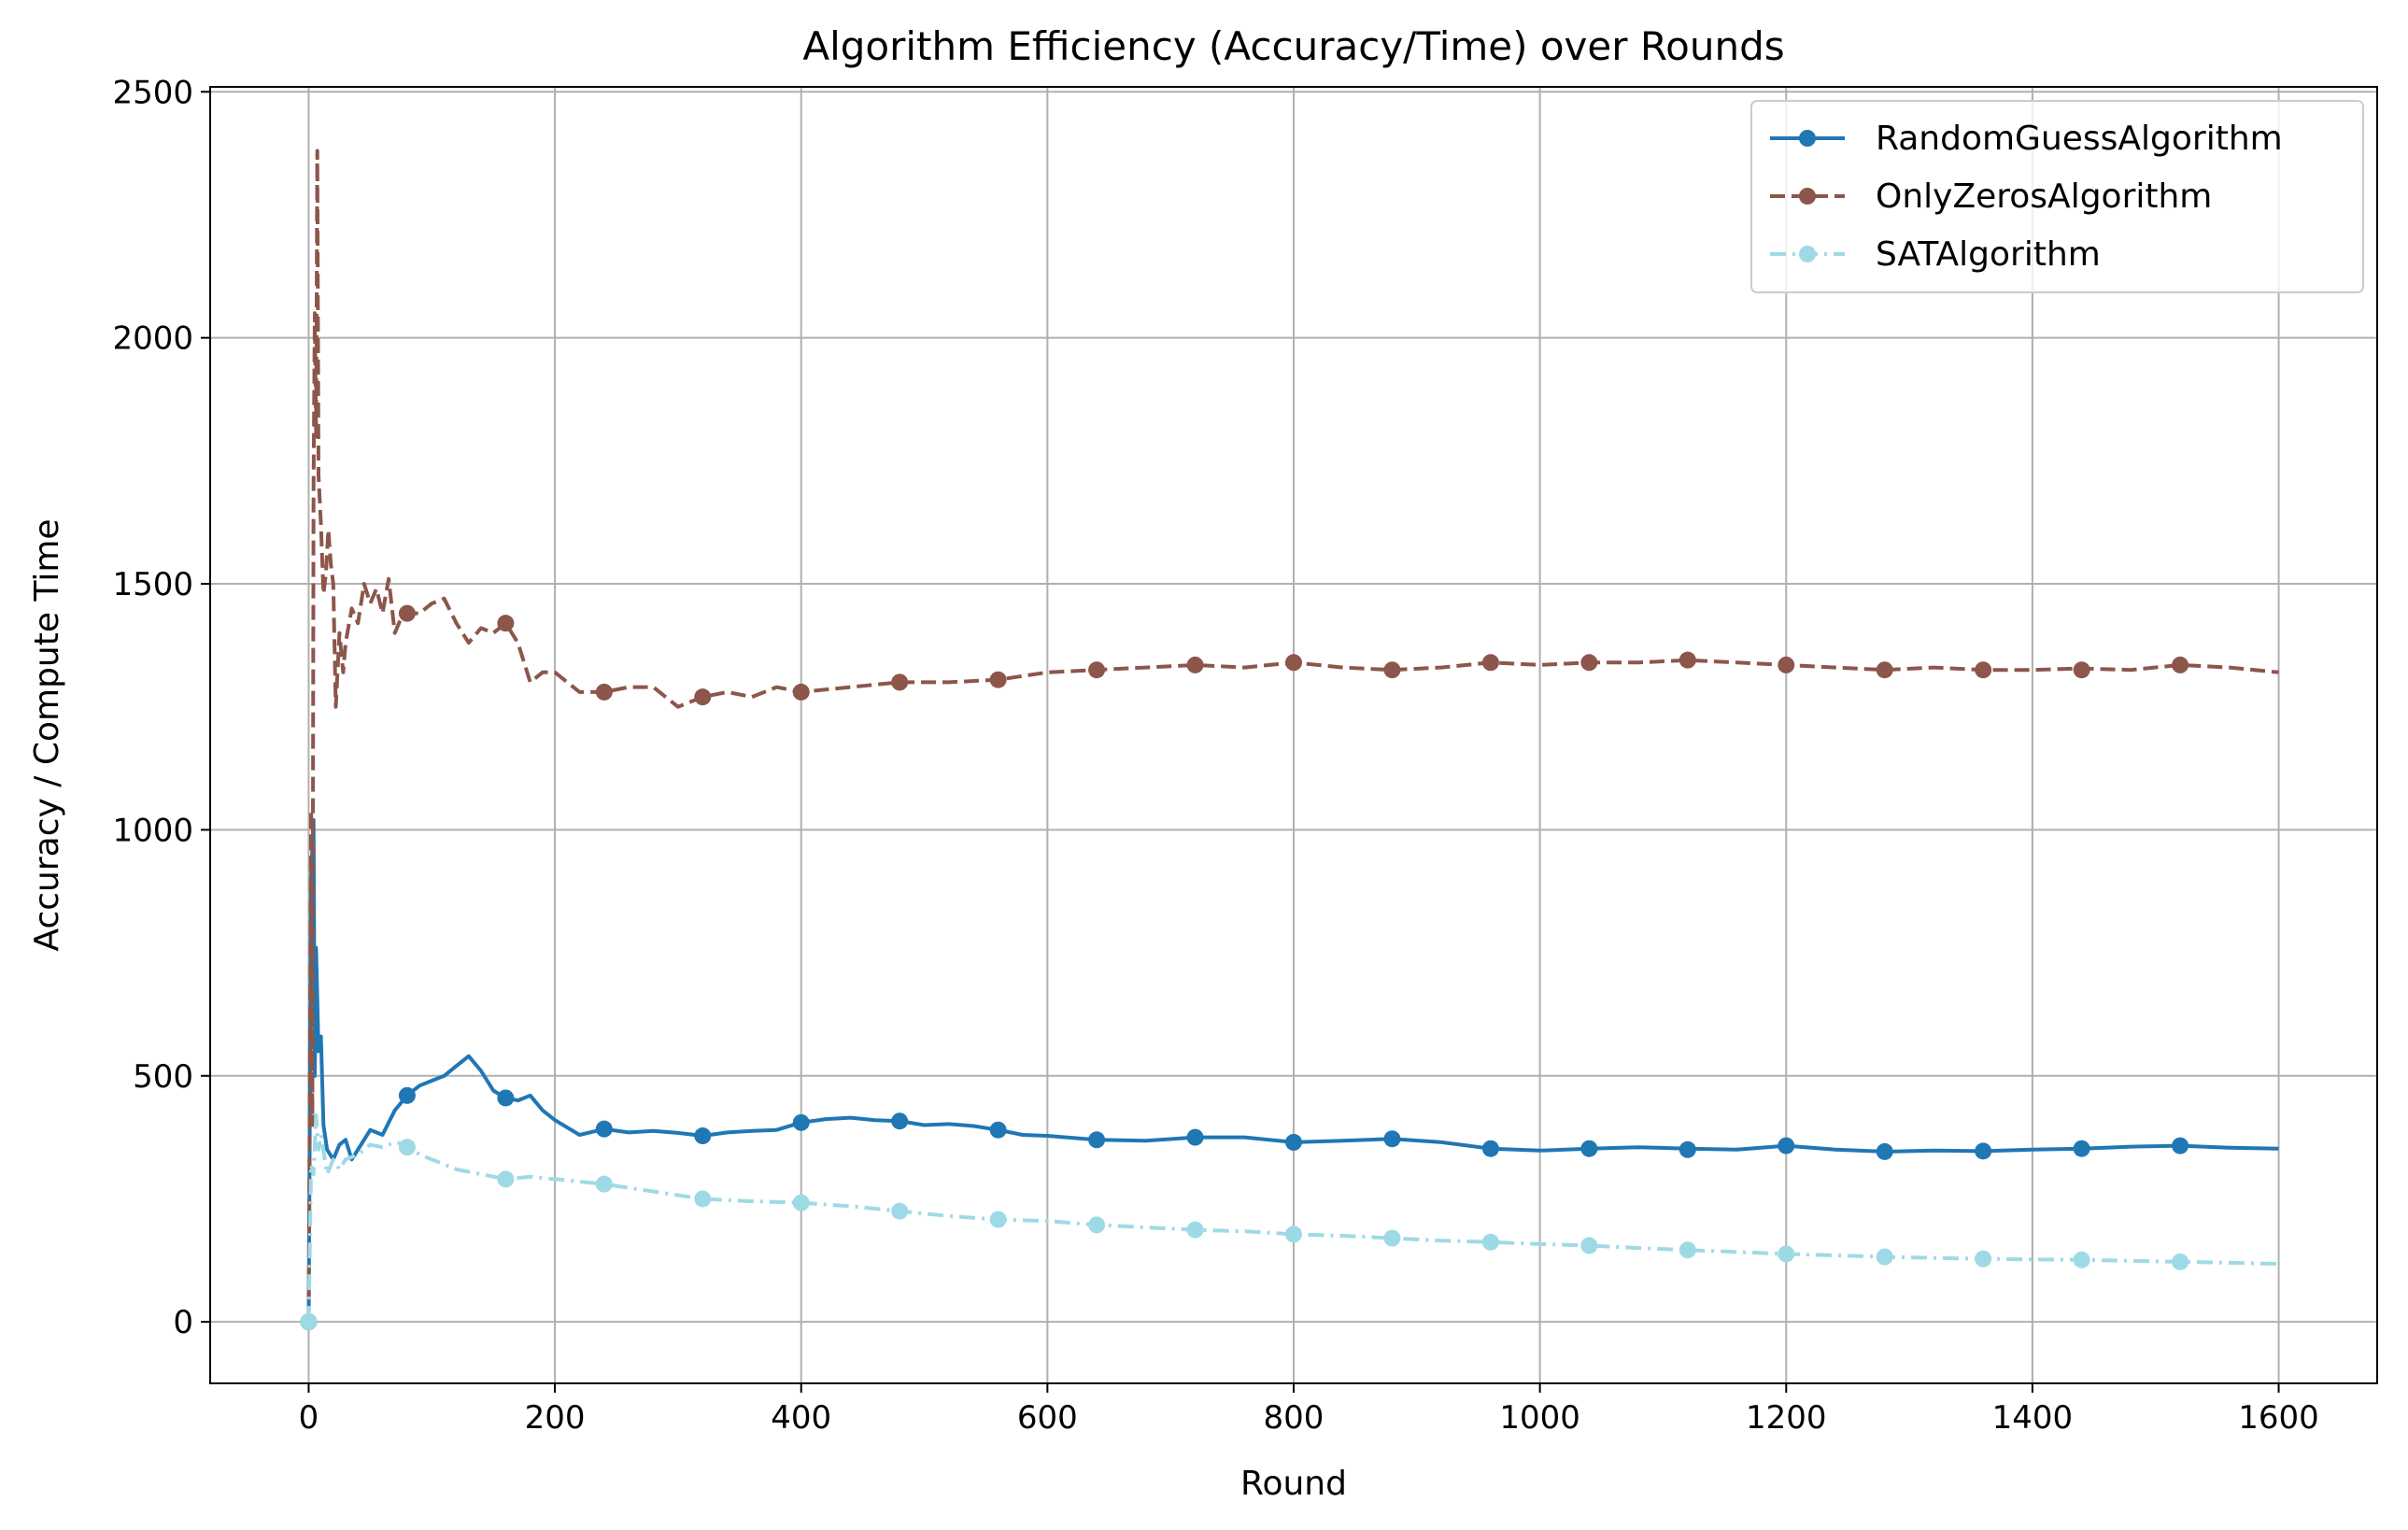  What do you see at coordinates (1786, 1418) in the screenshot?
I see `x-tick-label: 1200` at bounding box center [1786, 1418].